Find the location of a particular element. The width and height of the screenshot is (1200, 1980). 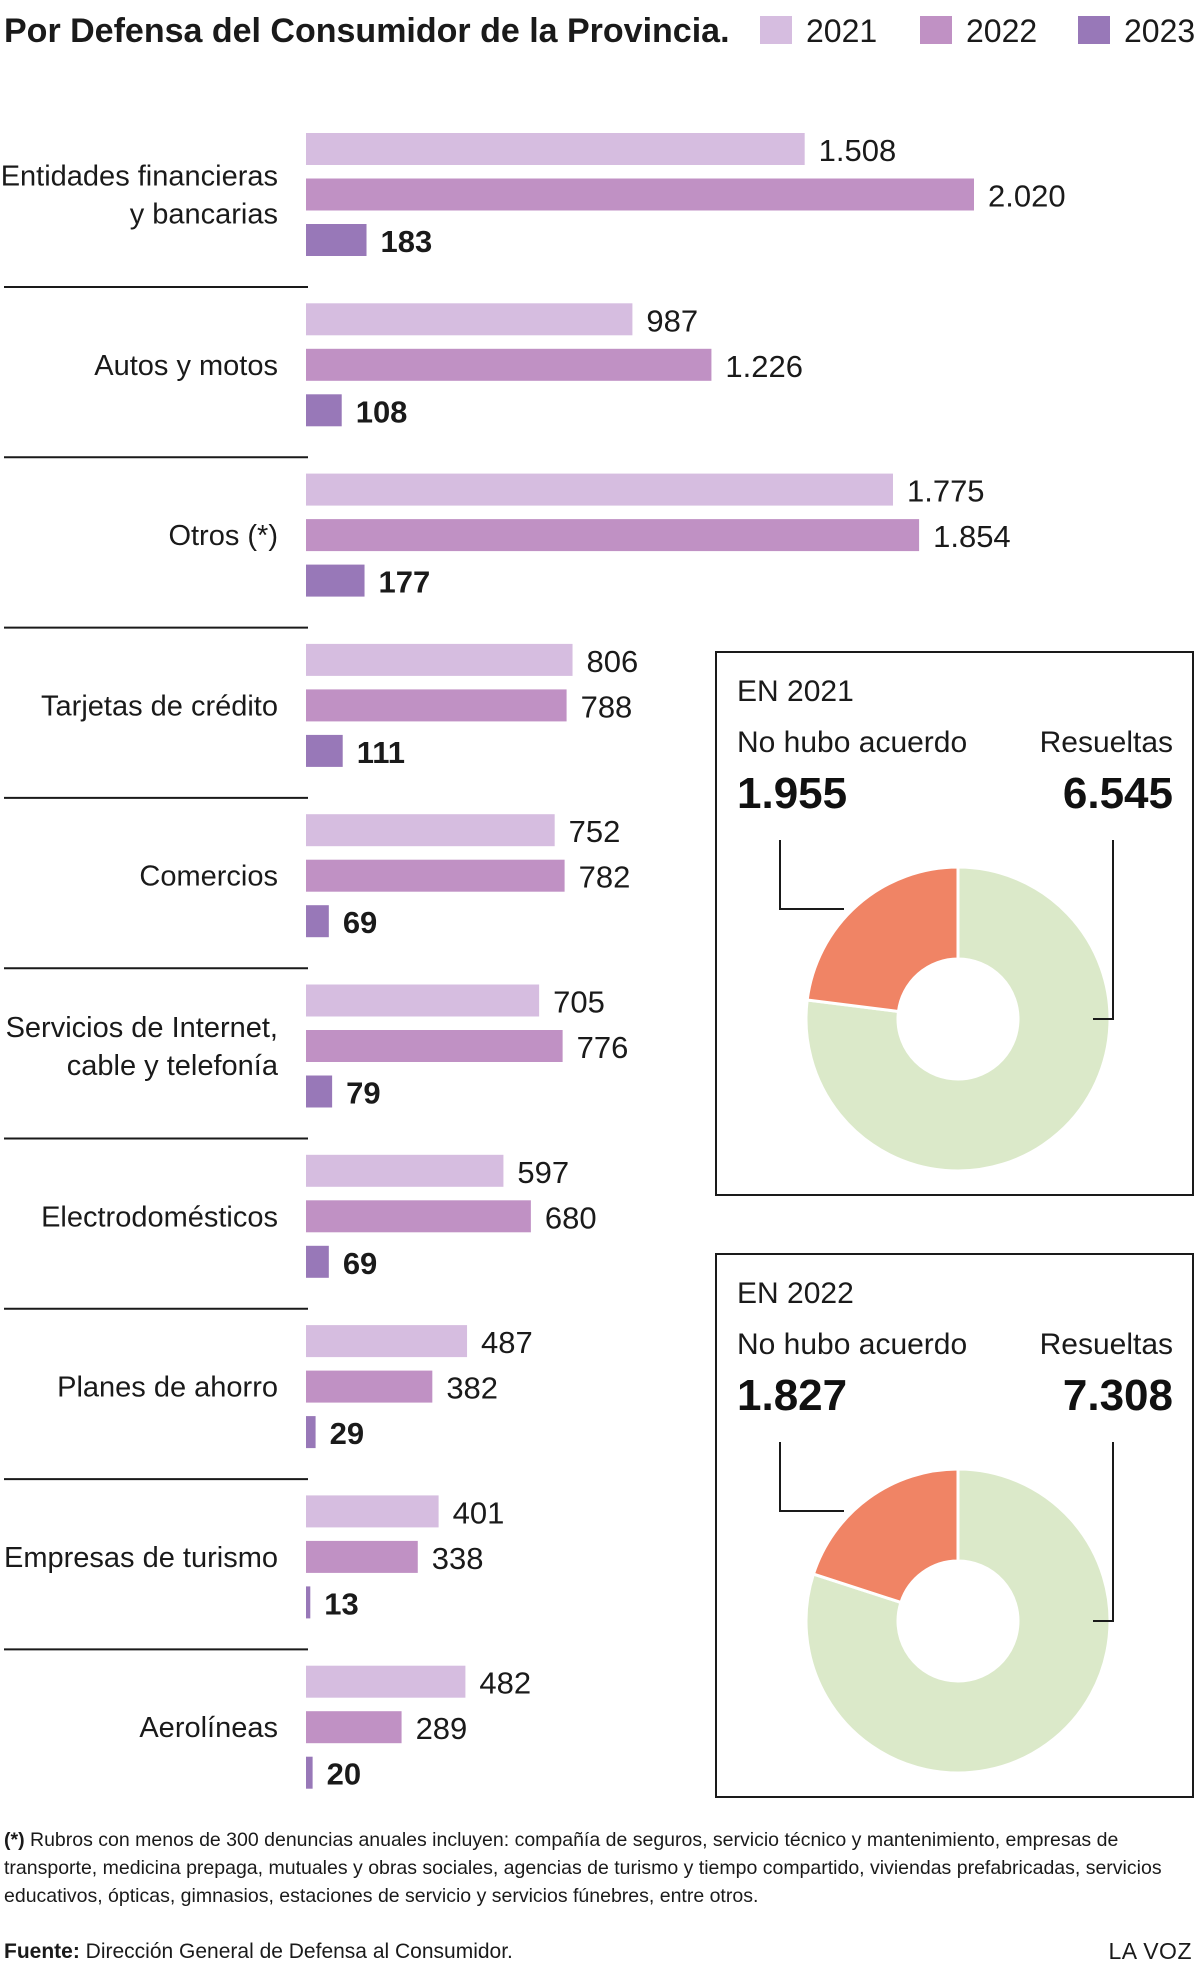

value-label-2022: 776 is located at coordinates (603, 1047).